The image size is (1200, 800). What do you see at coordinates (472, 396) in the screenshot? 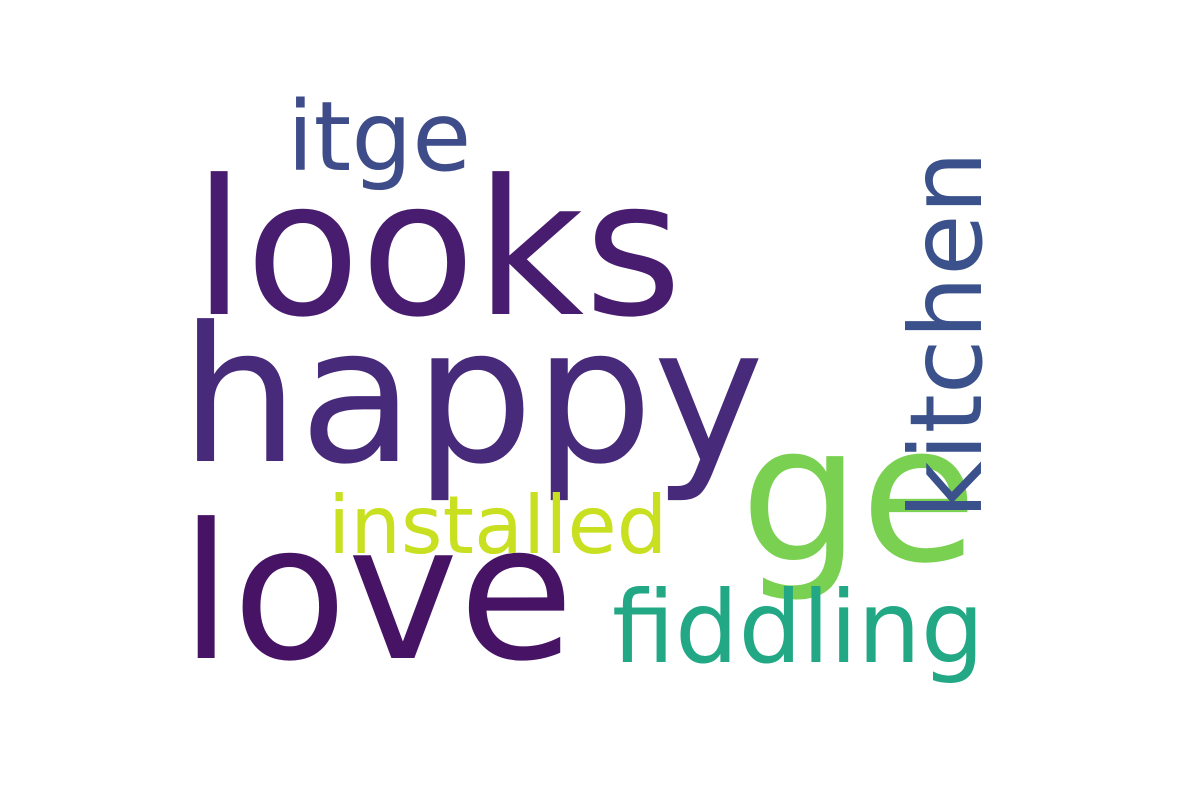
I see `word-happy: happy` at bounding box center [472, 396].